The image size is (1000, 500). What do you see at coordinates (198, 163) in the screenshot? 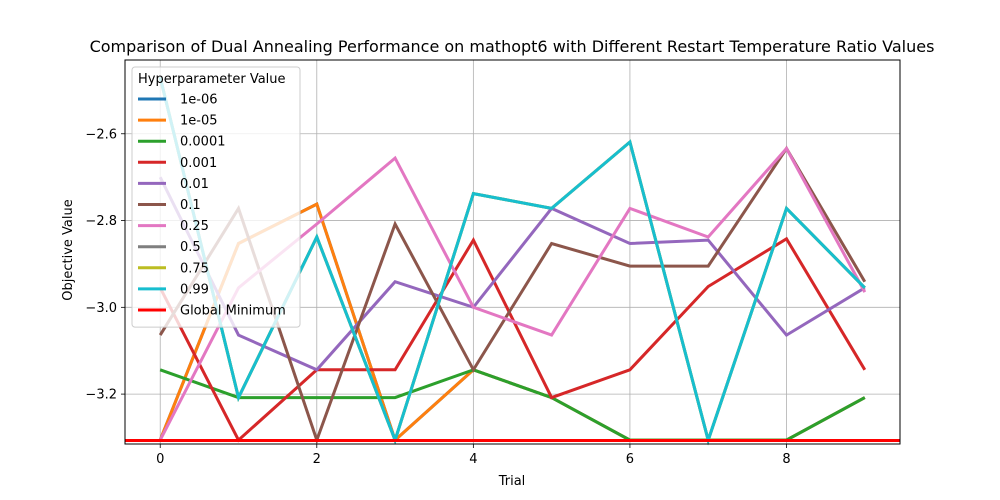
I see `legend-entry-label: 0.001` at bounding box center [198, 163].